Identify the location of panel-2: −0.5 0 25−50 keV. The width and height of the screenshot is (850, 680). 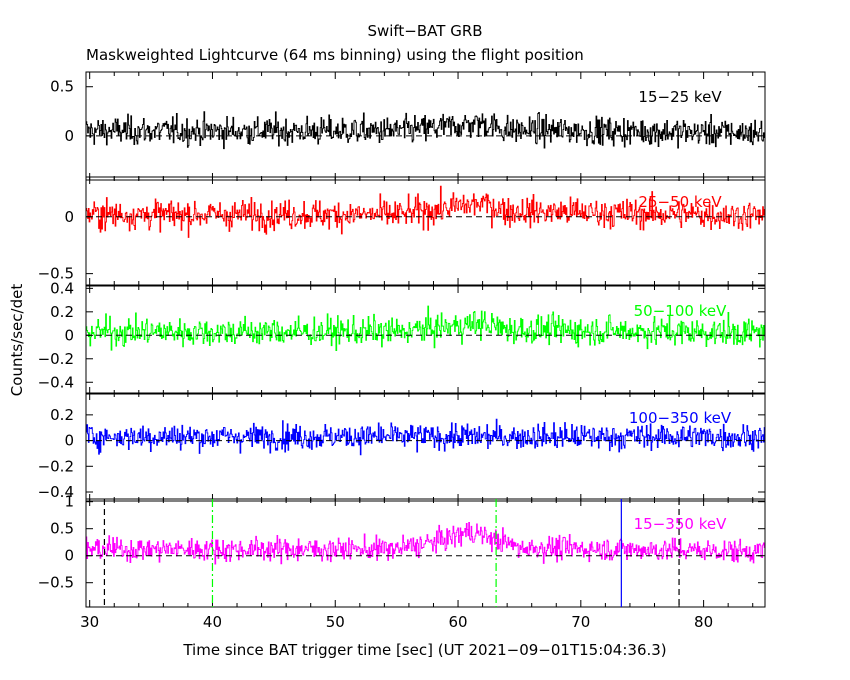
(402, 231).